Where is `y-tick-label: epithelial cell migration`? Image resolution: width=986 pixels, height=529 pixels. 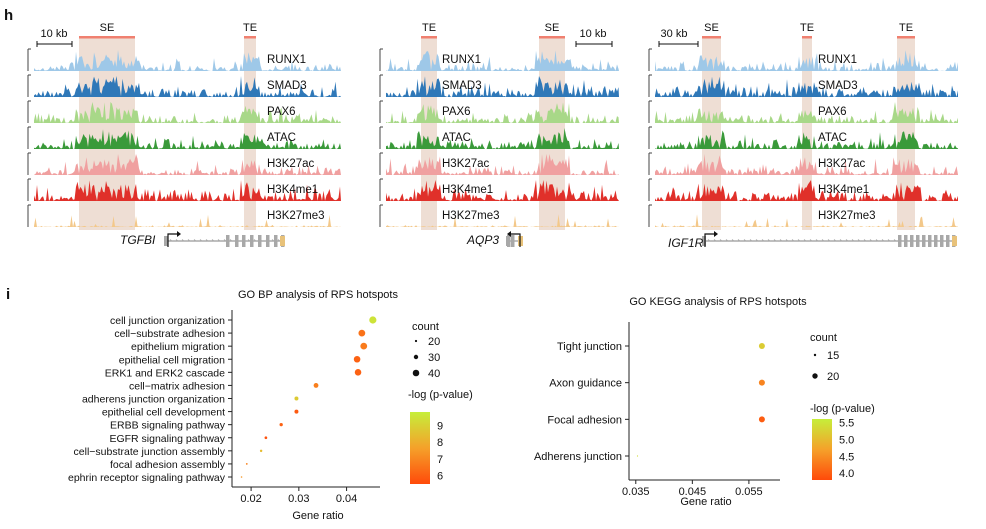 y-tick-label: epithelial cell migration is located at coordinates (172, 360).